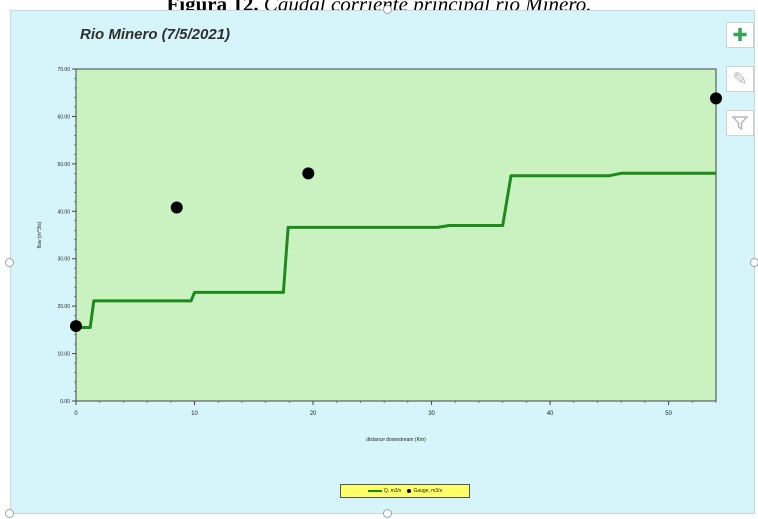 This screenshot has width=758, height=519. Describe the element at coordinates (550, 414) in the screenshot. I see `x-tick-label: 40` at that location.